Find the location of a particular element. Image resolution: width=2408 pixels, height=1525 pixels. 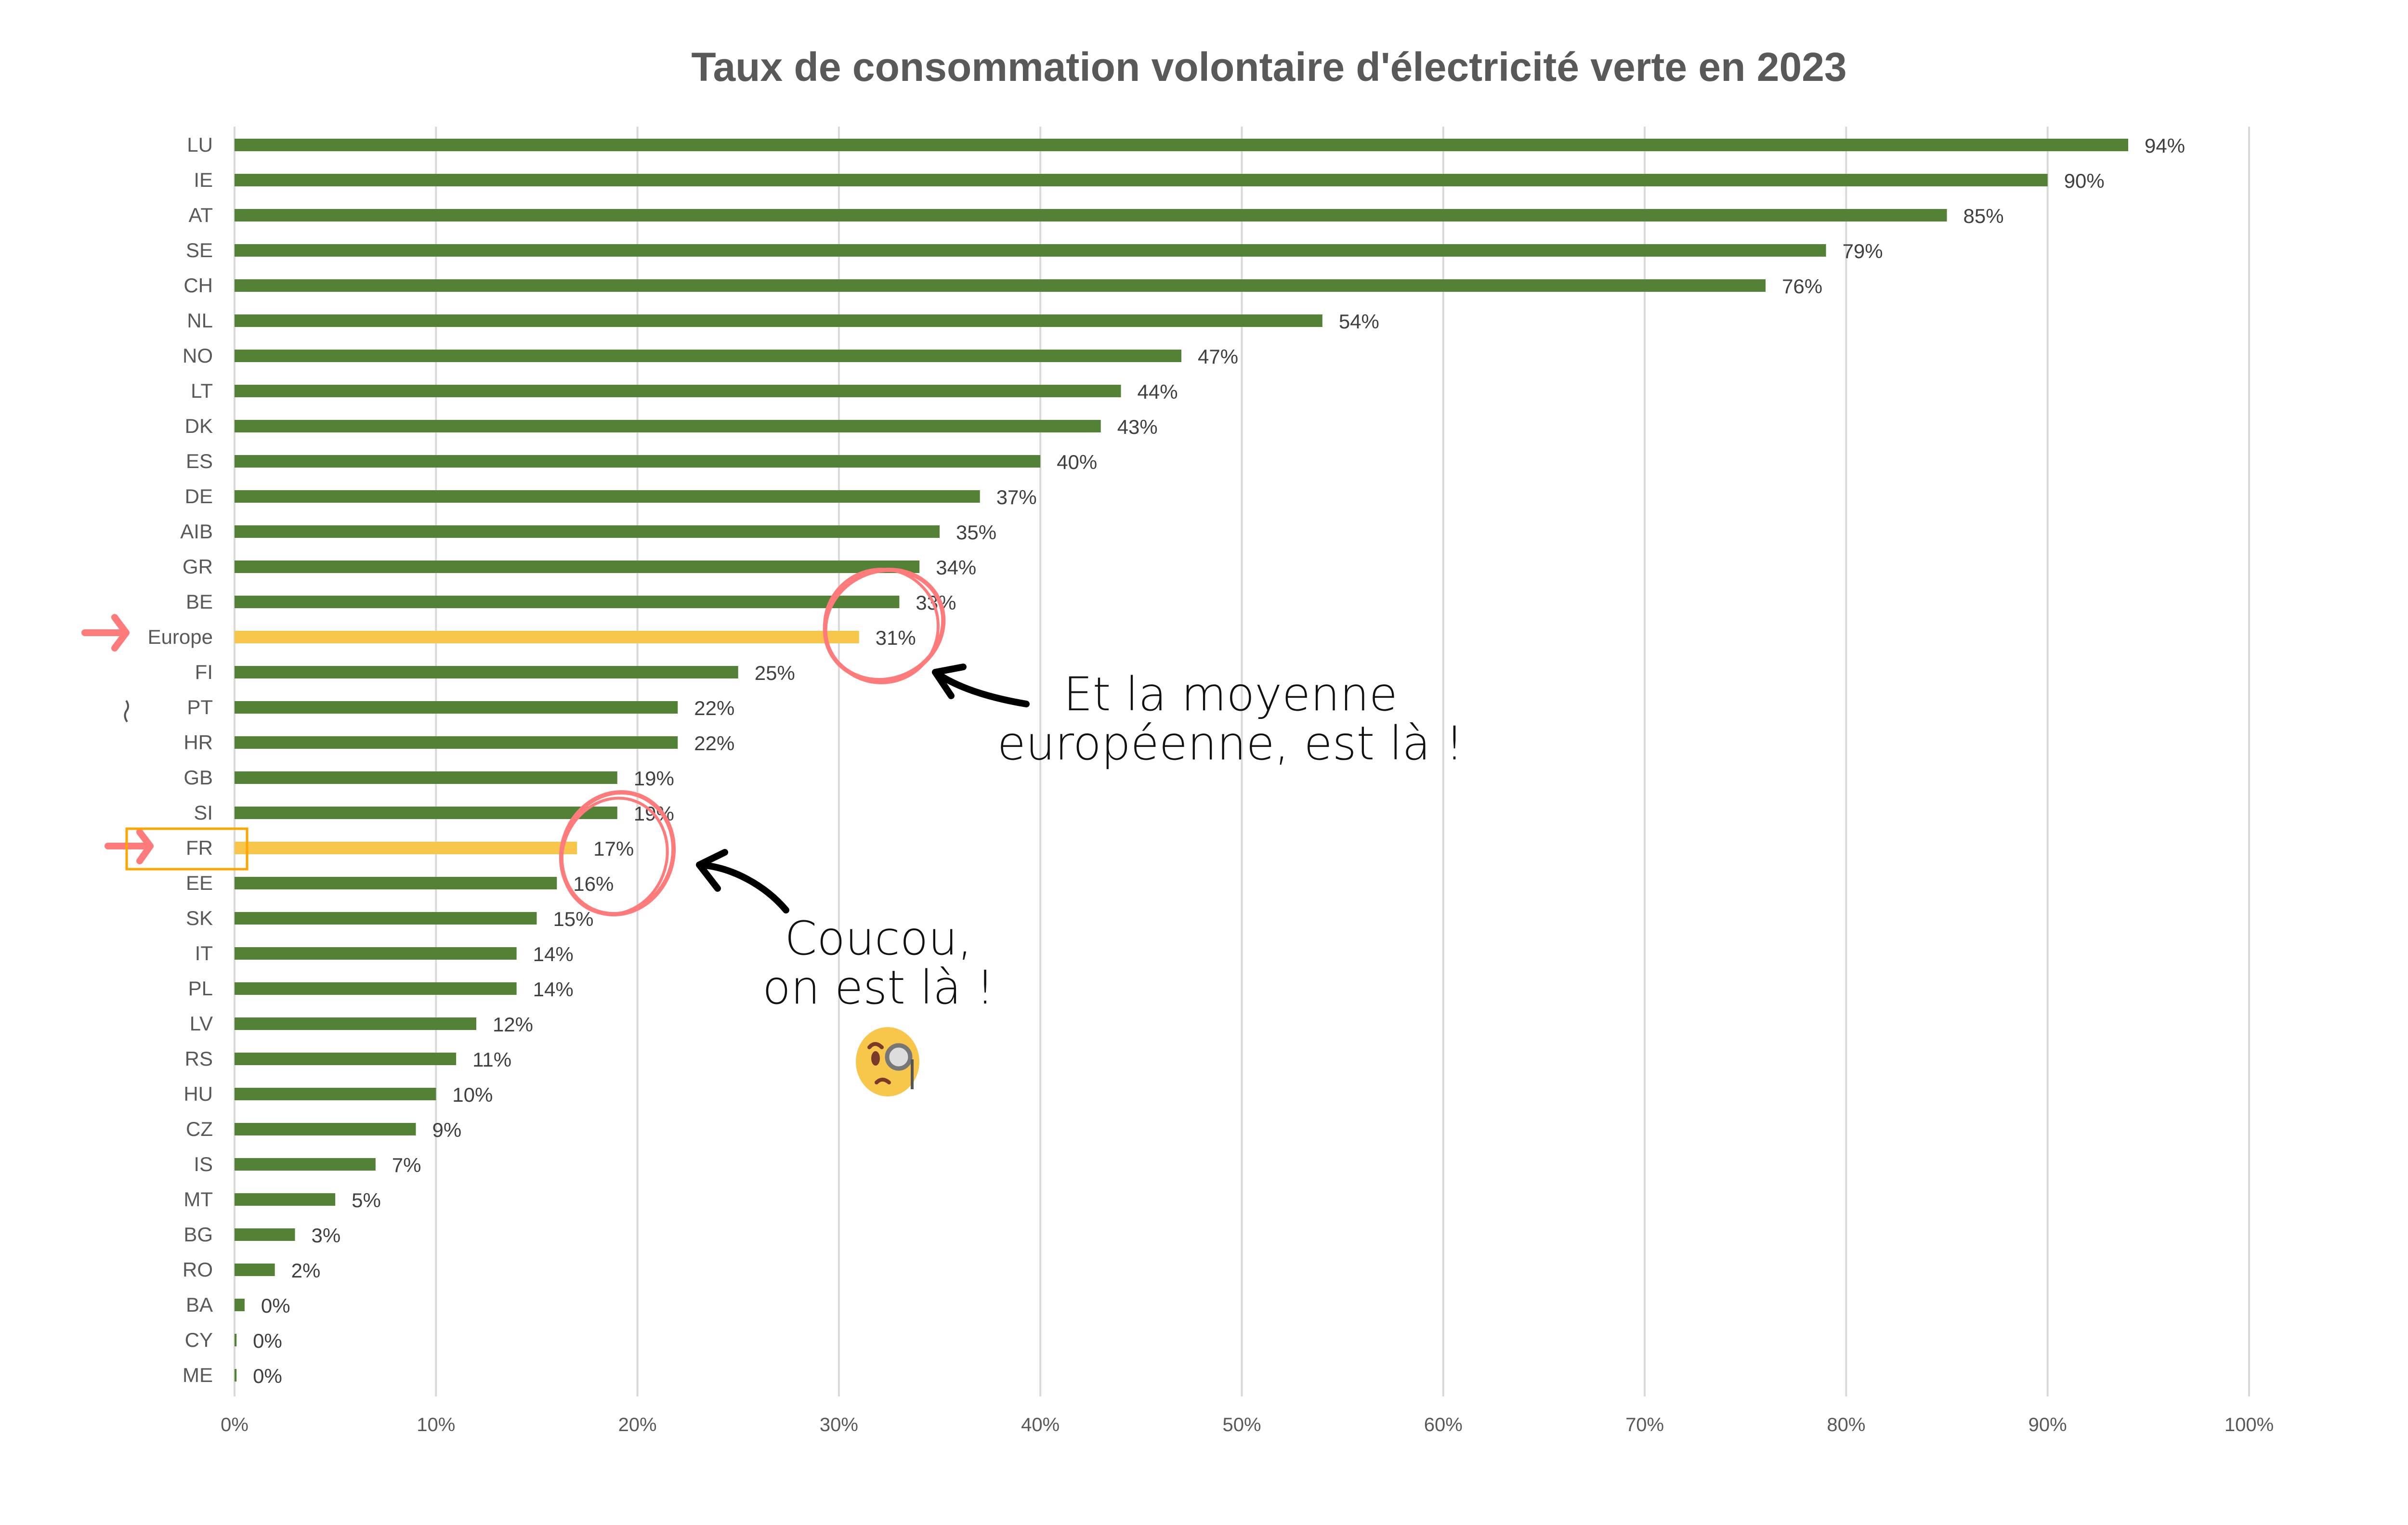

category-label: FR is located at coordinates (199, 847).